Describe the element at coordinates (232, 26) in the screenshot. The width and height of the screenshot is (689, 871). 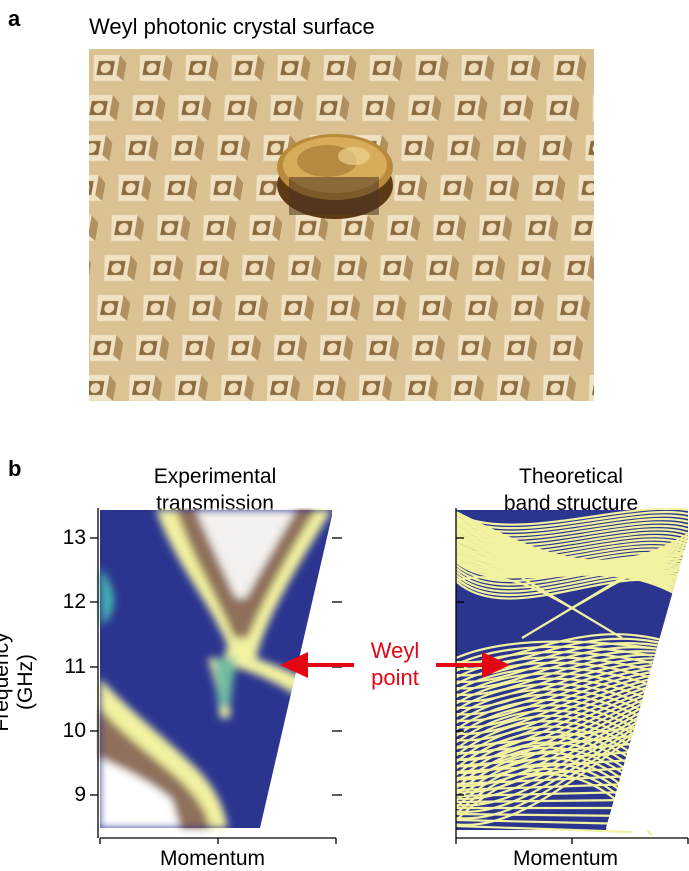
I see `panel-a-title: Weyl photonic crystal surface` at that location.